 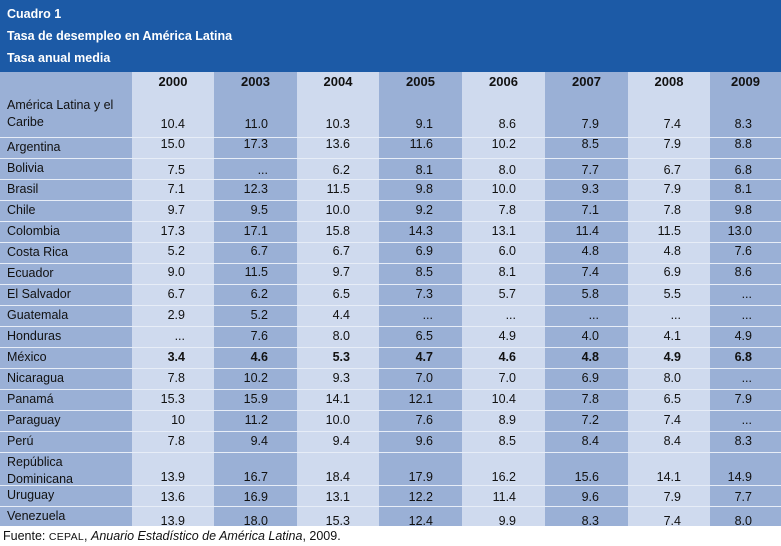 What do you see at coordinates (255, 378) in the screenshot?
I see `rate-cell: 10.2` at bounding box center [255, 378].